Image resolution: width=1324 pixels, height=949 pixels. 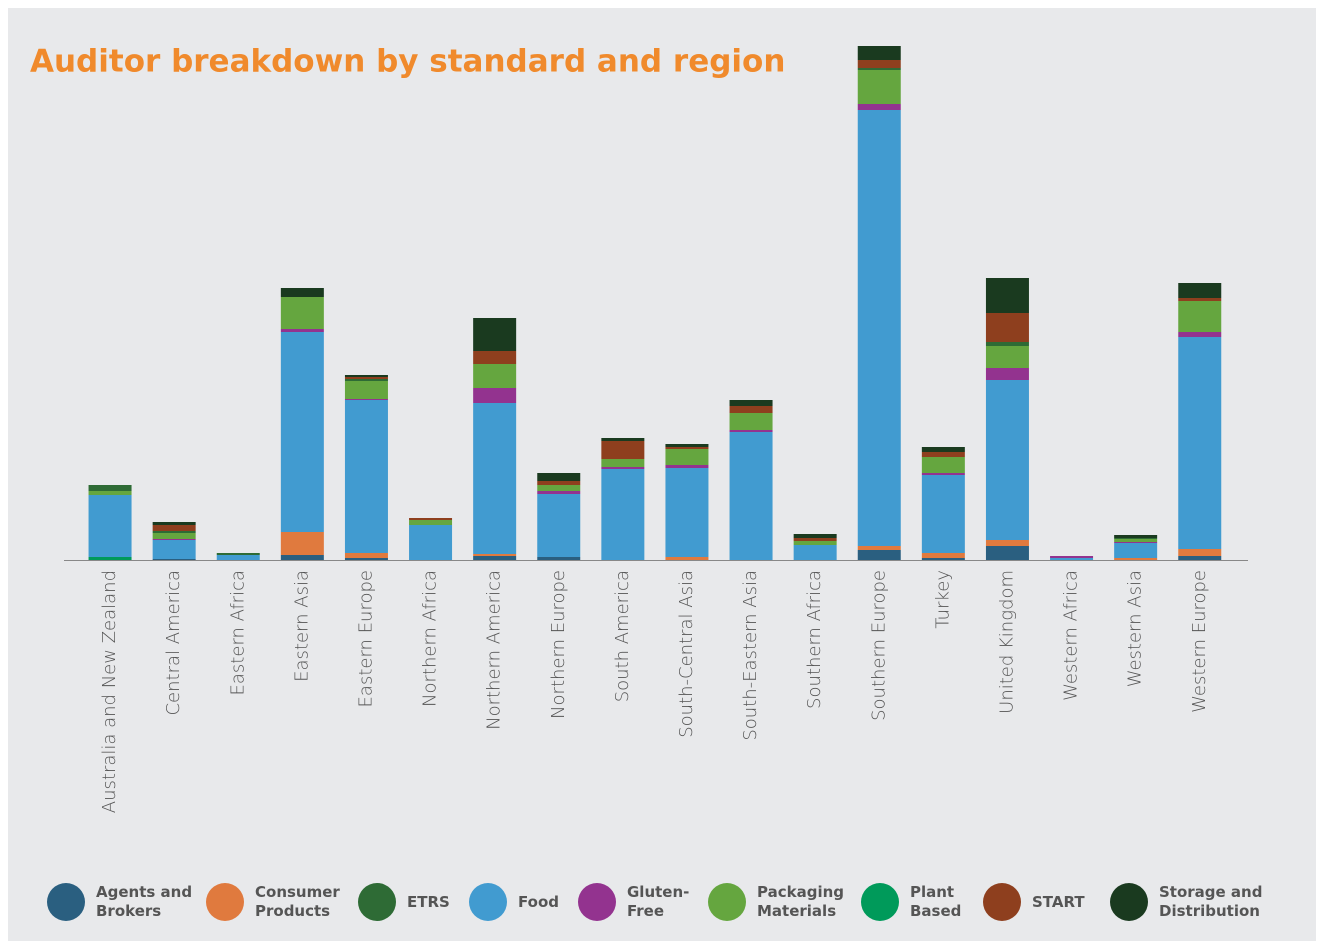 I want to click on x-tick-label: Turkey, so click(x=942, y=599).